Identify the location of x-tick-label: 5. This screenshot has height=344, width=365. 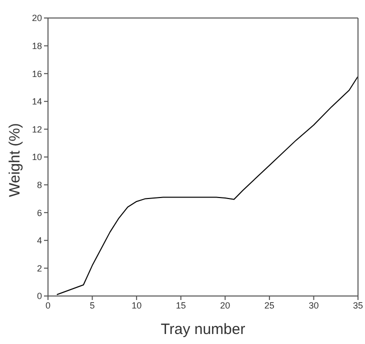
(92, 305).